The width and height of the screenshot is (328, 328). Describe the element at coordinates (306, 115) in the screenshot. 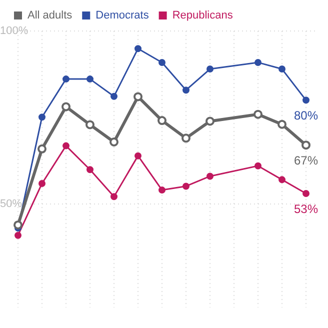

I see `annotation: 80%` at that location.